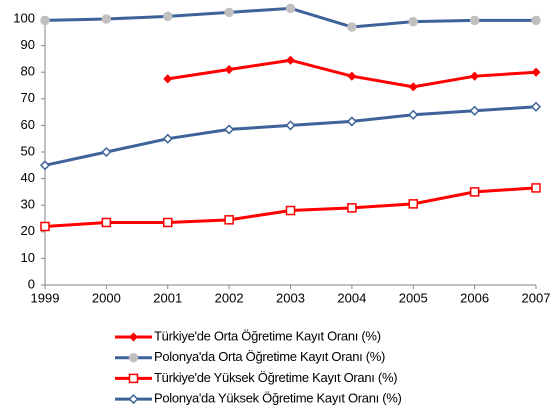  I want to click on y-tick-label: 50, so click(28, 150).